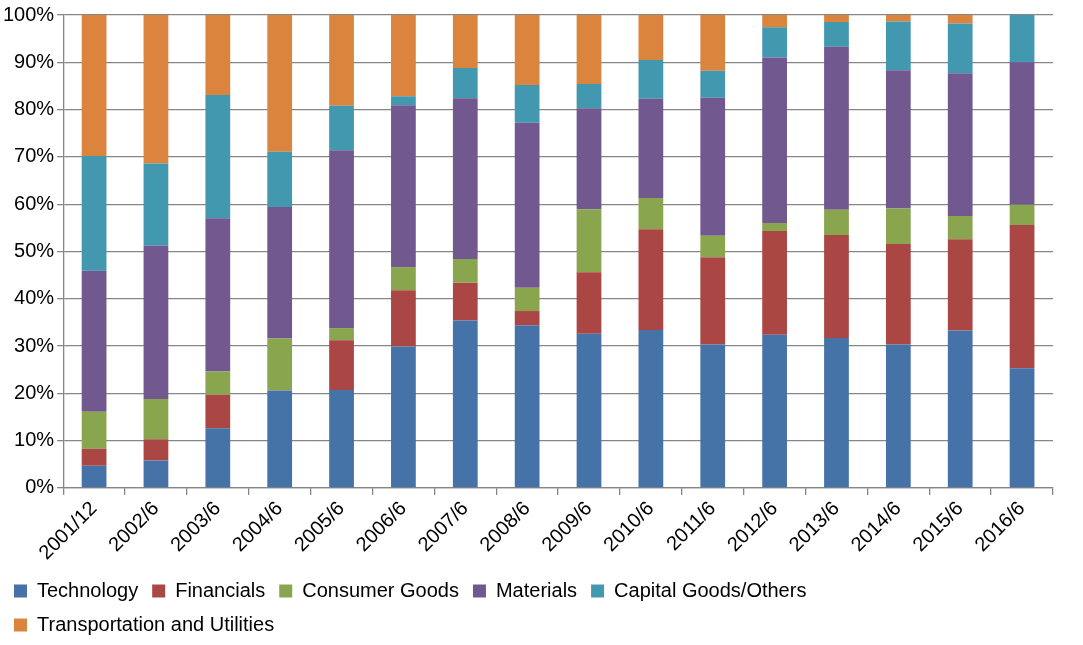 The height and width of the screenshot is (645, 1083). Describe the element at coordinates (34, 108) in the screenshot. I see `y-tick-label: 80%` at that location.